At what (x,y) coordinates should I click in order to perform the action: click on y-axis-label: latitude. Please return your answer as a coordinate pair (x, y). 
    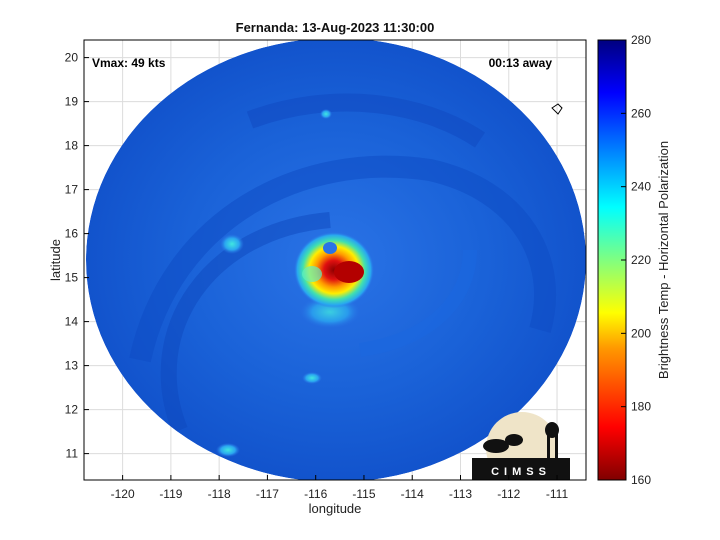
    Looking at the image, I should click on (55, 260).